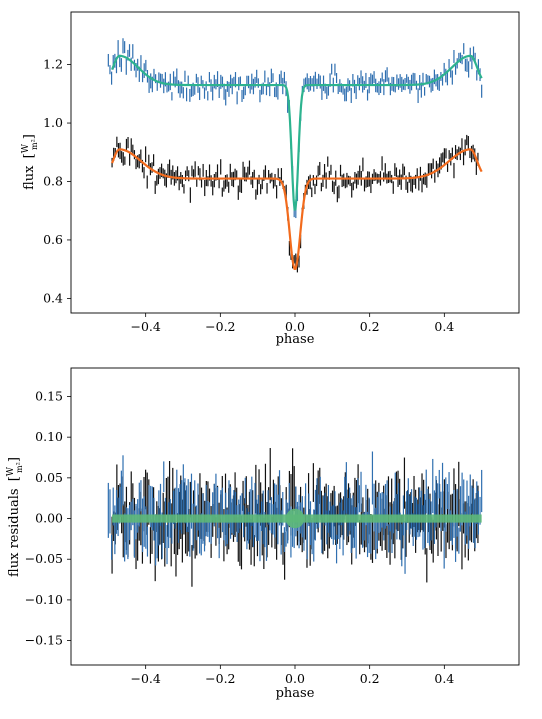  I want to click on bottom-zero-band-bump, so click(295, 518).